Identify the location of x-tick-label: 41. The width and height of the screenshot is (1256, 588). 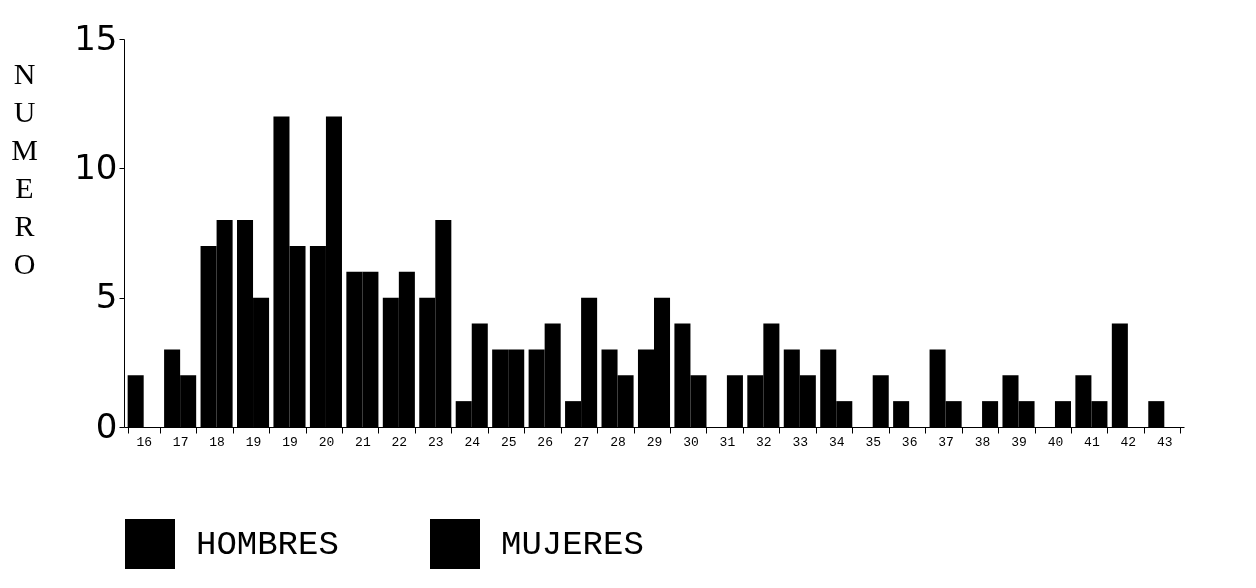
(1092, 442).